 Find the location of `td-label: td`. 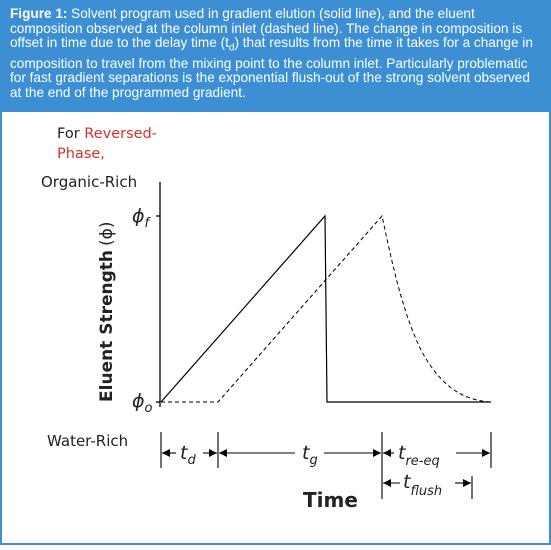

td-label: td is located at coordinates (188, 455).